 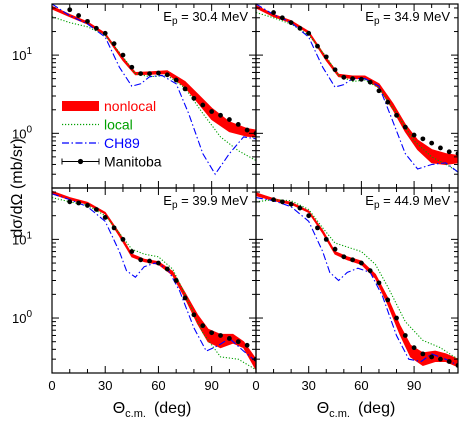 What do you see at coordinates (51, 385) in the screenshot?
I see `x-tick-label: 0` at bounding box center [51, 385].